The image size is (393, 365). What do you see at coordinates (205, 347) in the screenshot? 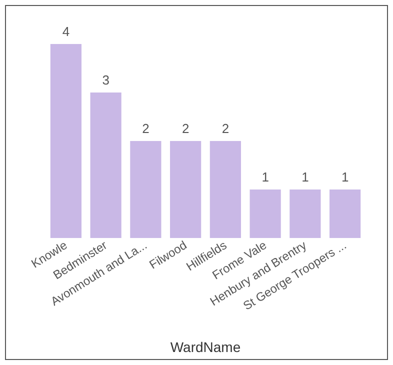
I see `x-axis-title: WardName` at bounding box center [205, 347].